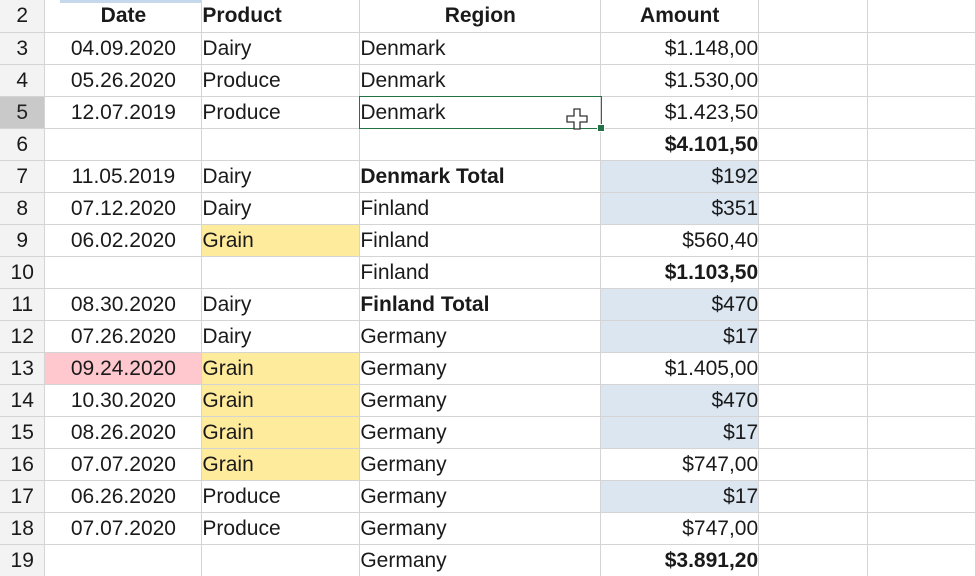  Describe the element at coordinates (480, 144) in the screenshot. I see `cell-region` at that location.